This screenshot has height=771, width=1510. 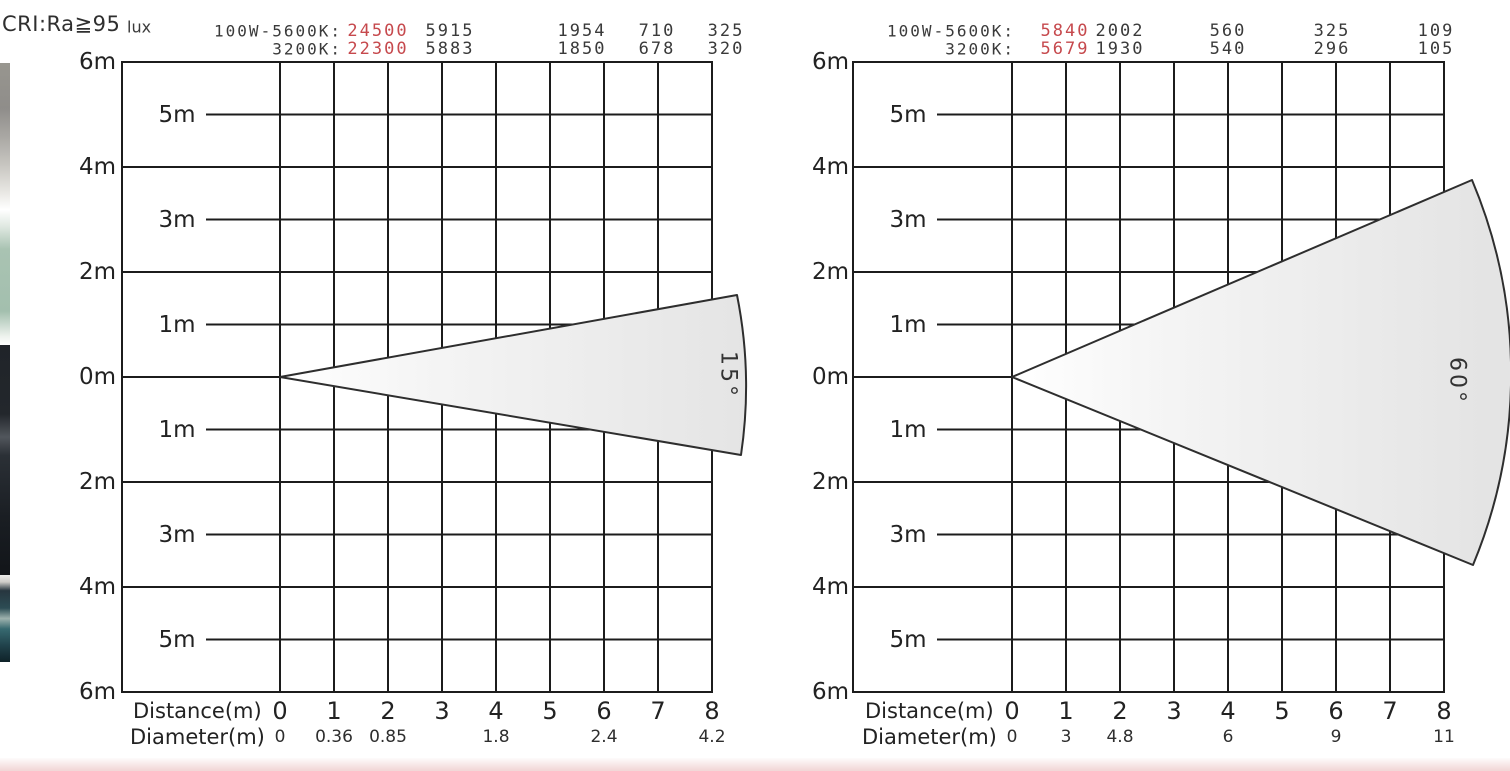 I want to click on chart2-lux-value: 540, so click(x=1228, y=49).